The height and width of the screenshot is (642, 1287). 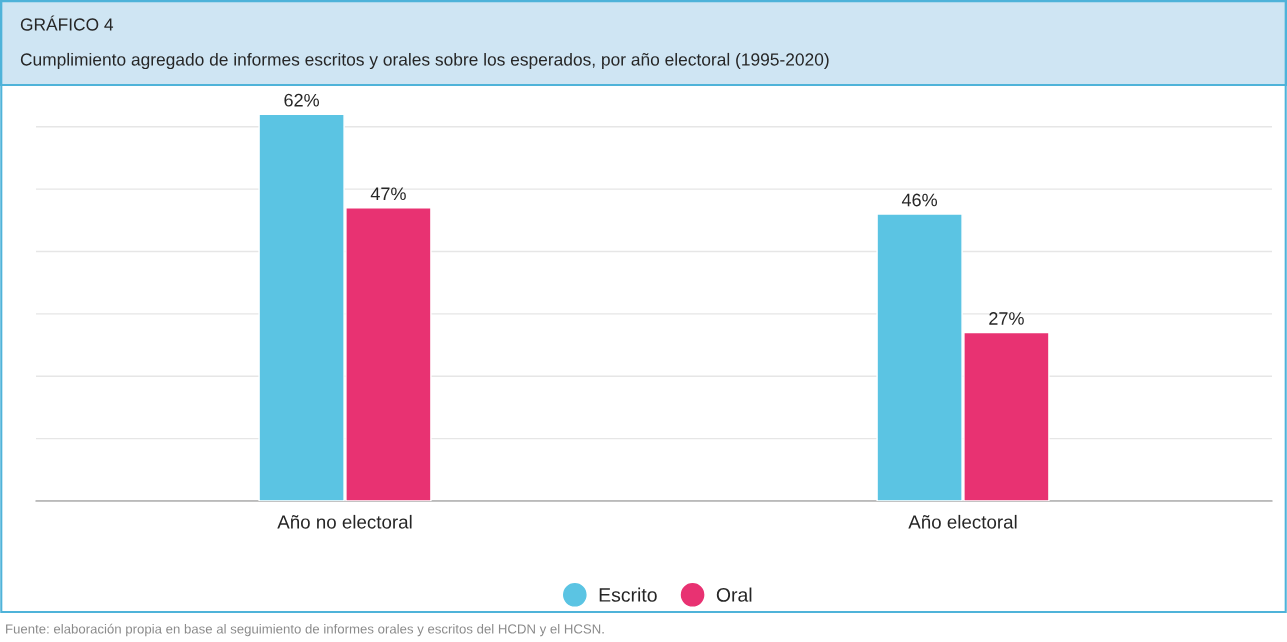 I want to click on source-note: Fuente: elaboración propia en base al seguimiento de informes orales y escritos del HCDN y el HCSN., so click(x=305, y=630).